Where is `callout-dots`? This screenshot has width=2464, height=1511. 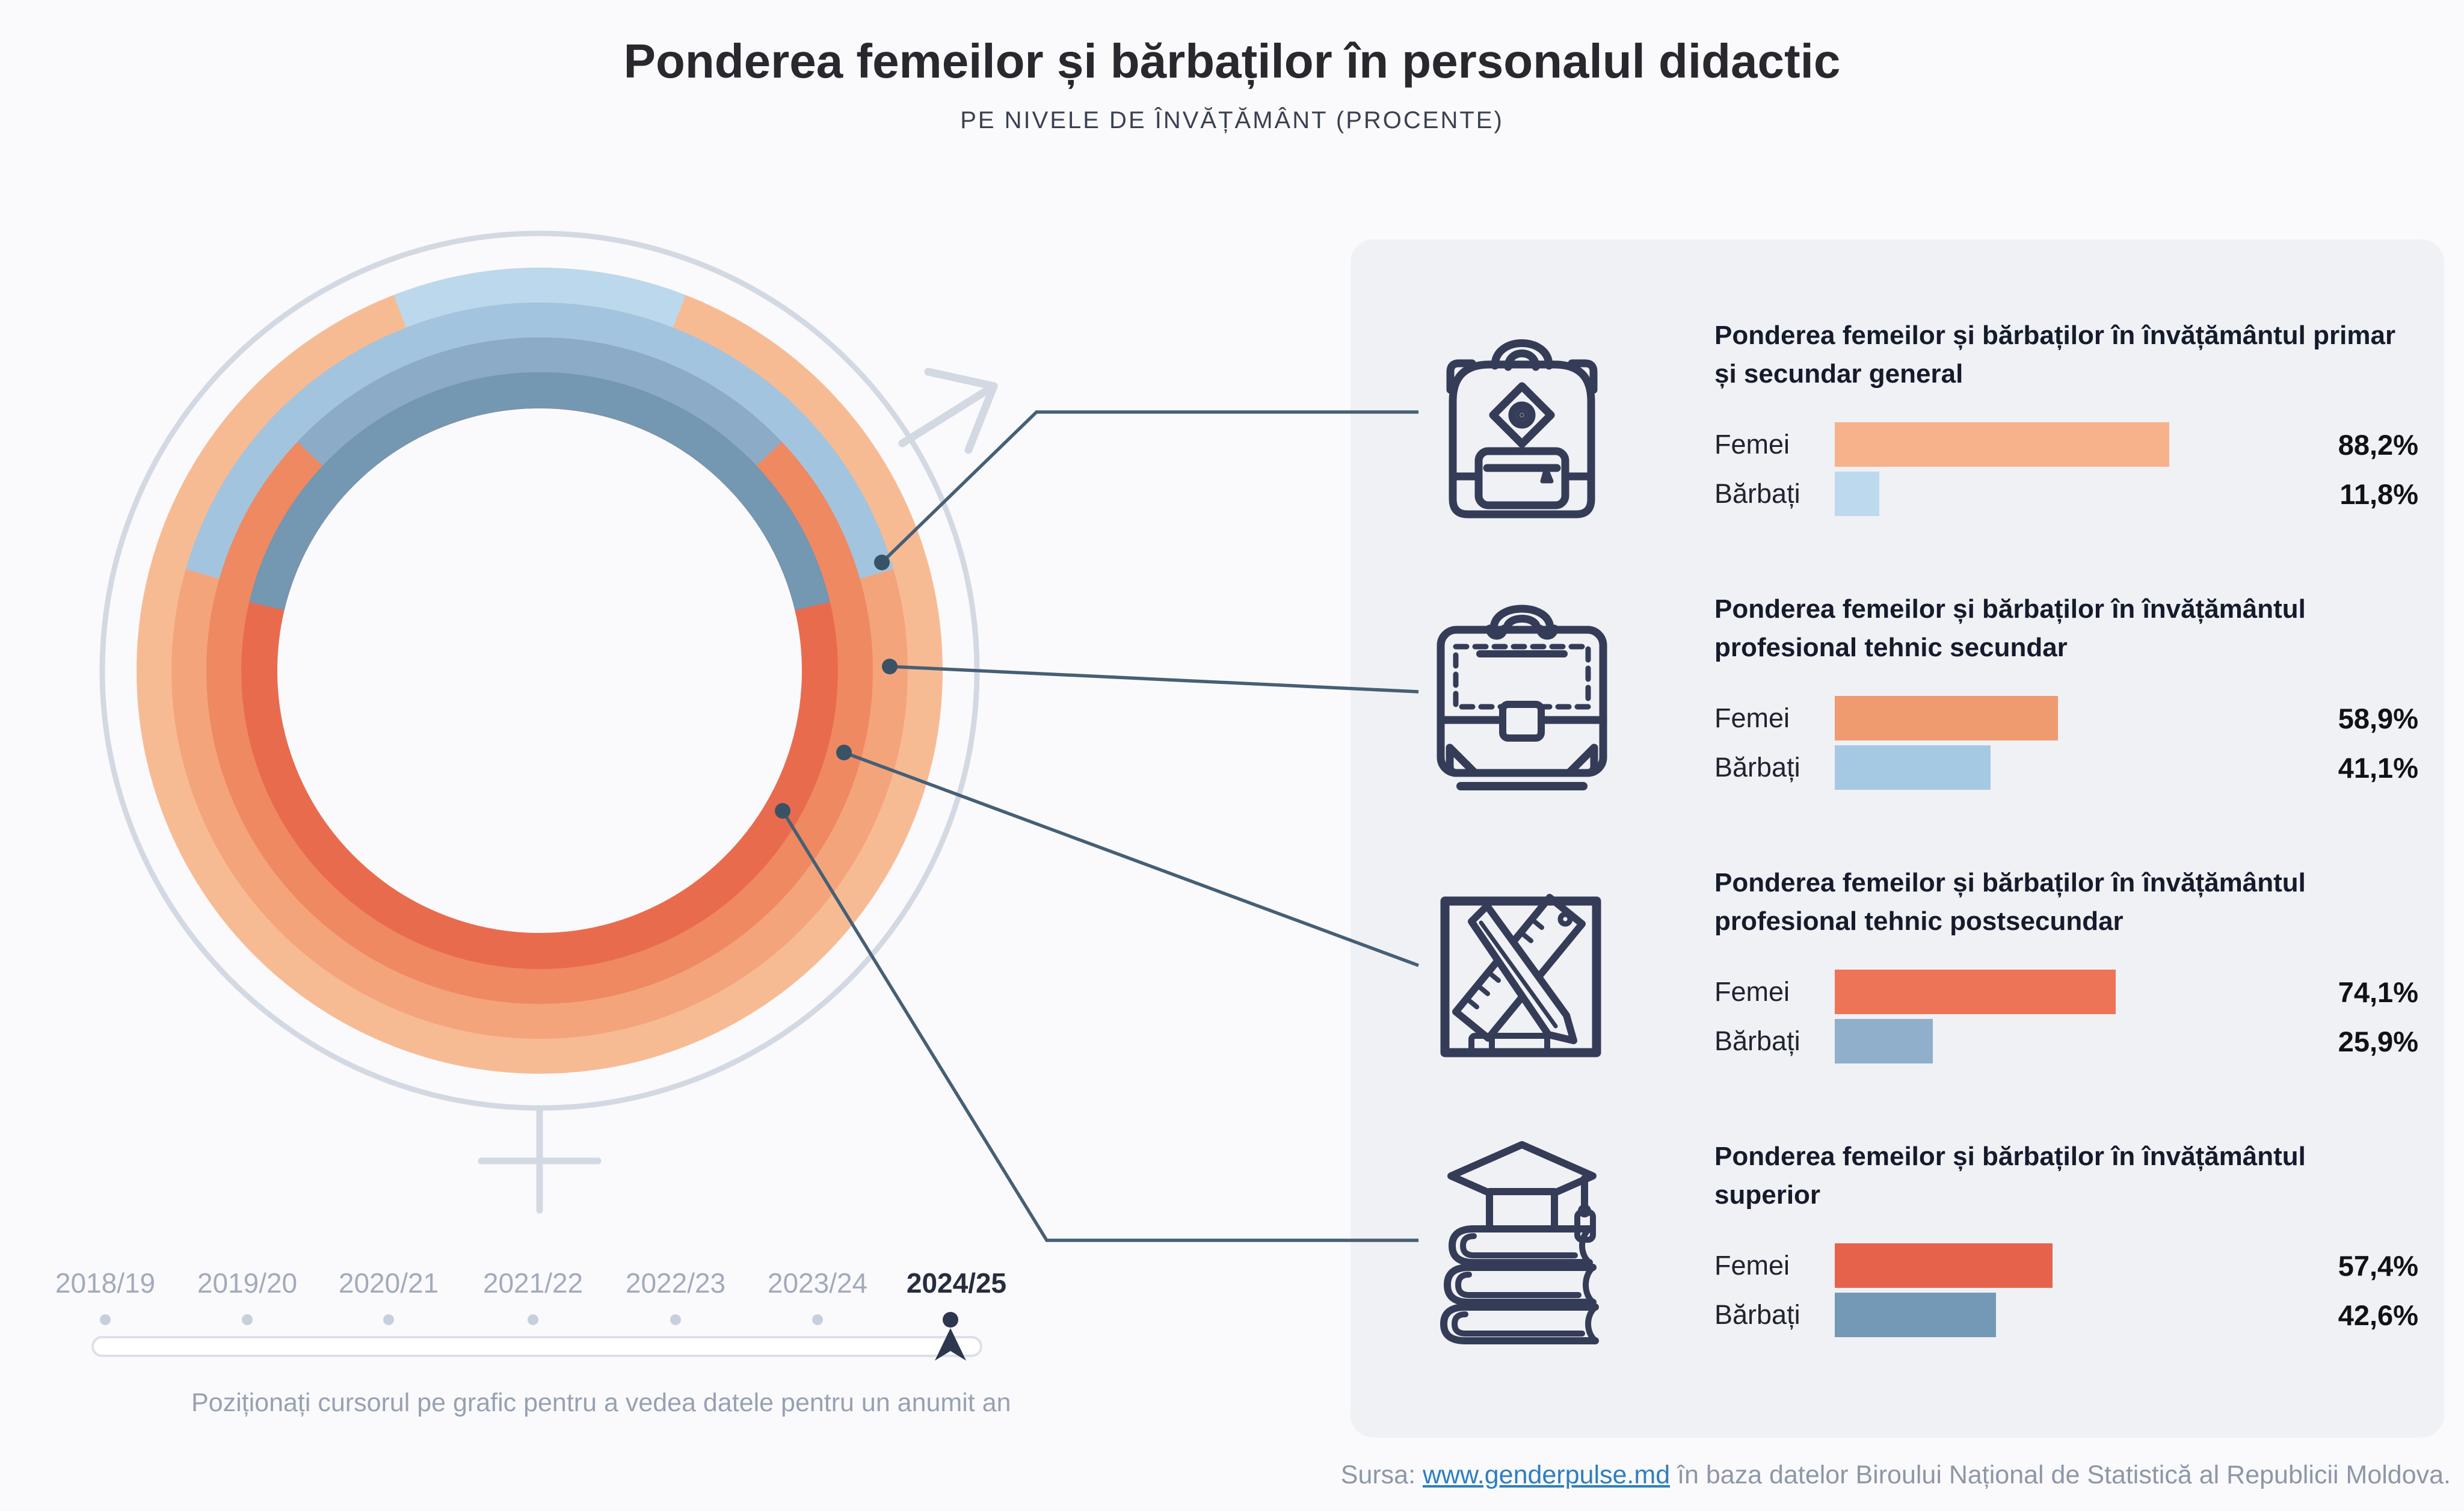 callout-dots is located at coordinates (837, 687).